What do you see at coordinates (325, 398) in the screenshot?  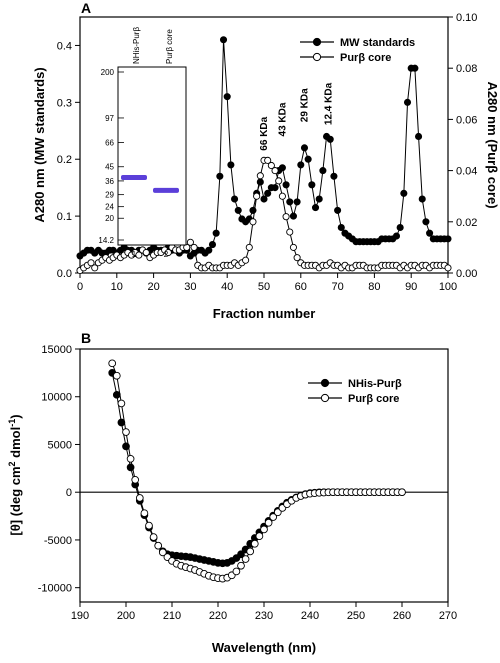 I see `legend-b-marker-core` at bounding box center [325, 398].